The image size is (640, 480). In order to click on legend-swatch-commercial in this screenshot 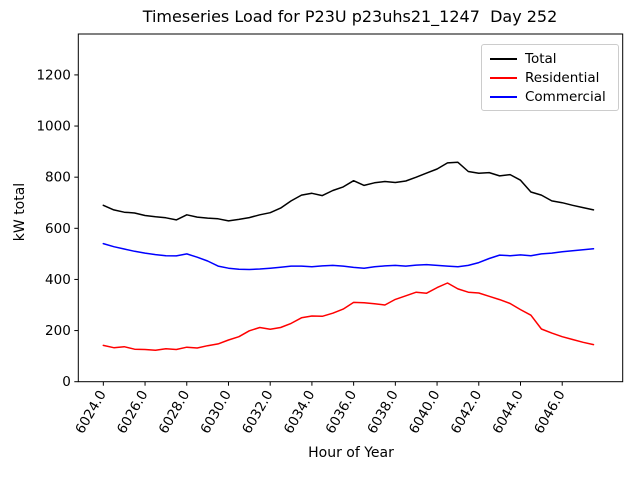, I will do `click(503, 96)`.